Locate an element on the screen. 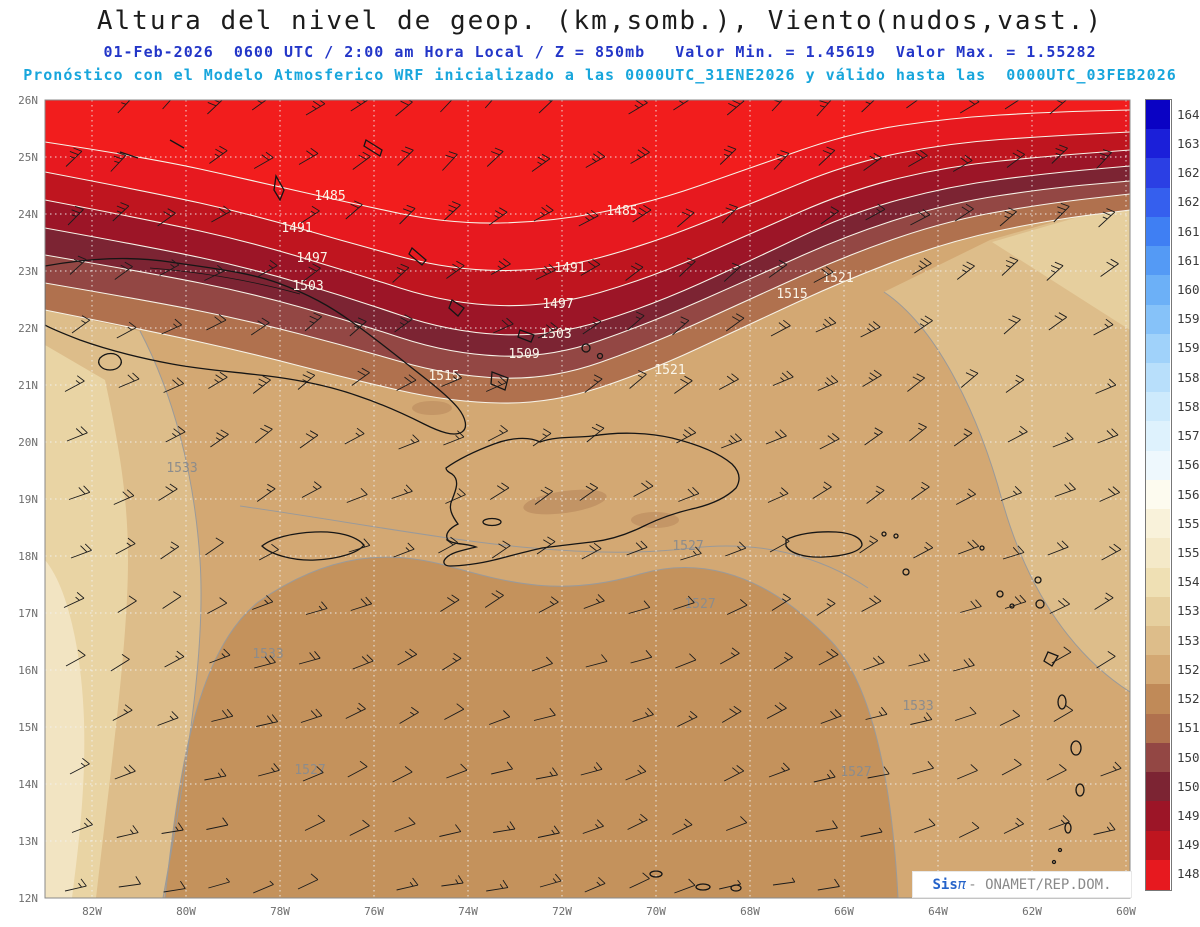 This screenshot has width=1200, height=927. colorbar-label: 1599 is located at coordinates (1188, 319).